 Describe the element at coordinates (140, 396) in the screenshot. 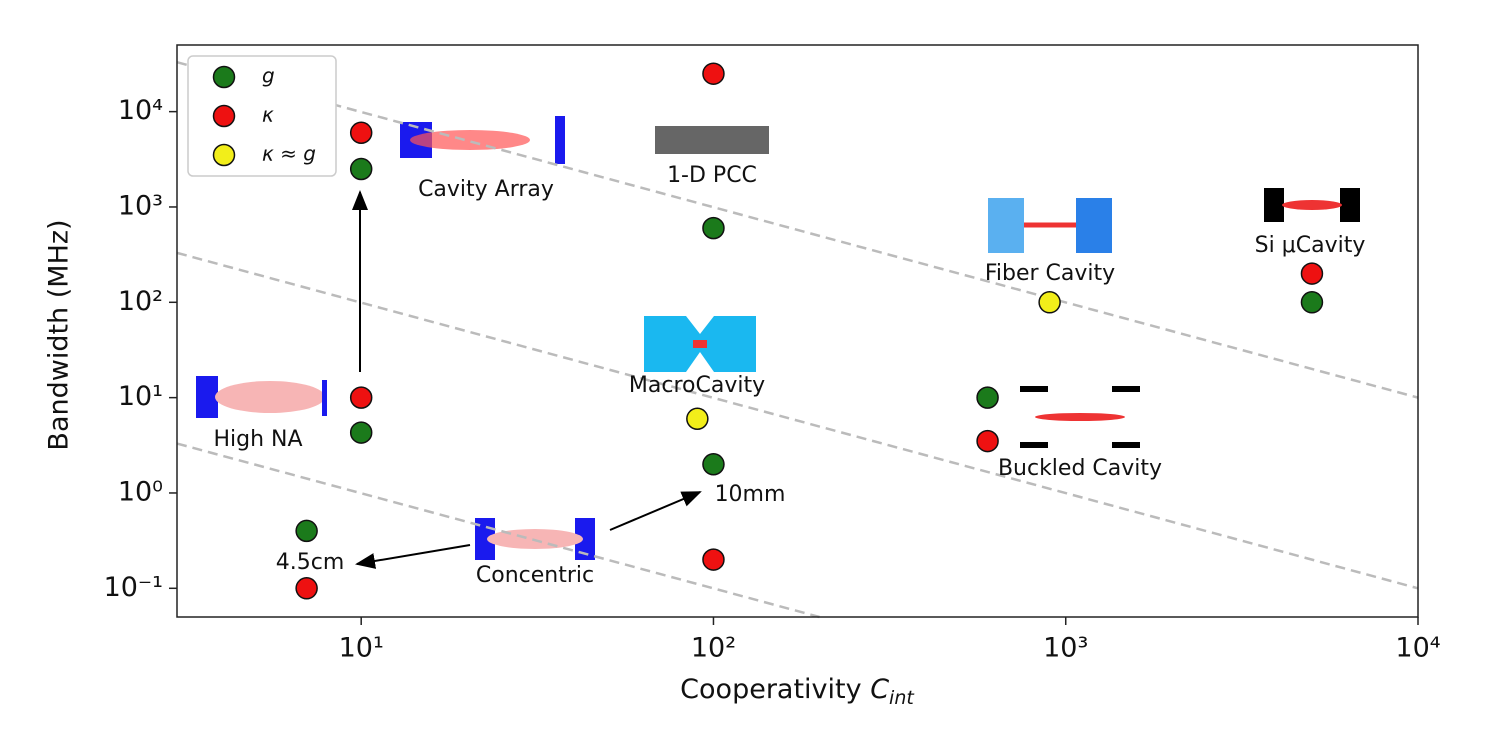

I see `y-tick-label: 10¹` at that location.